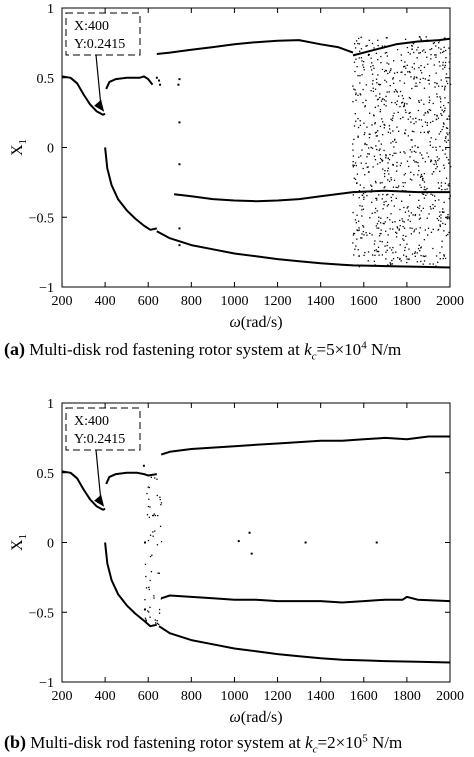 The height and width of the screenshot is (757, 474). I want to click on annotation-arrow-head, so click(99, 105).